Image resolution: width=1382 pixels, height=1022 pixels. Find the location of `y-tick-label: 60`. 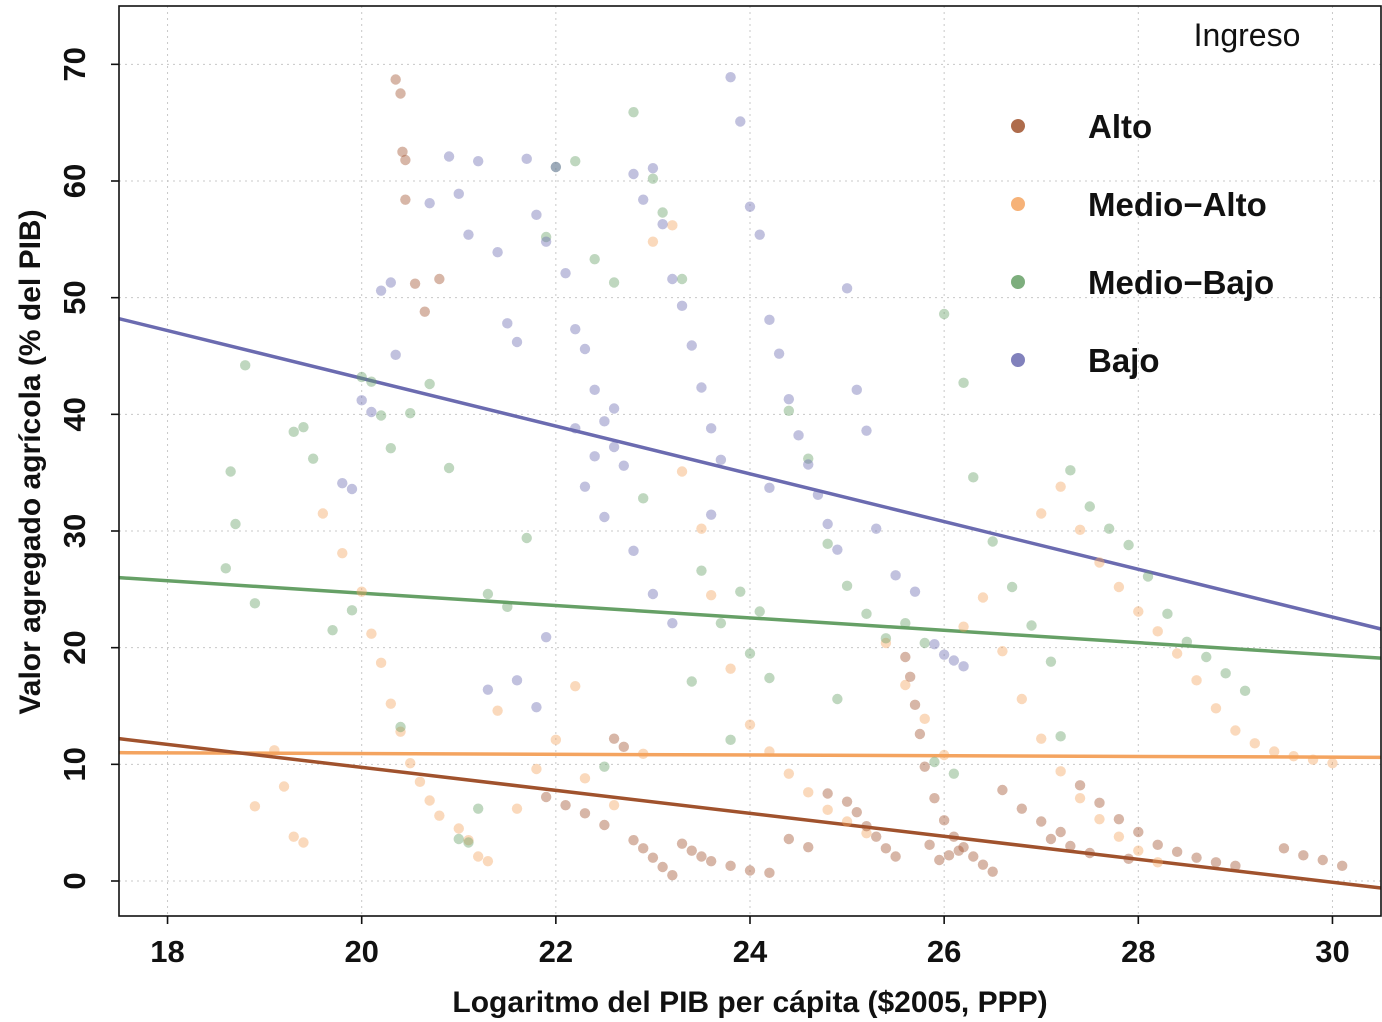

y-tick-label: 60 is located at coordinates (74, 181).